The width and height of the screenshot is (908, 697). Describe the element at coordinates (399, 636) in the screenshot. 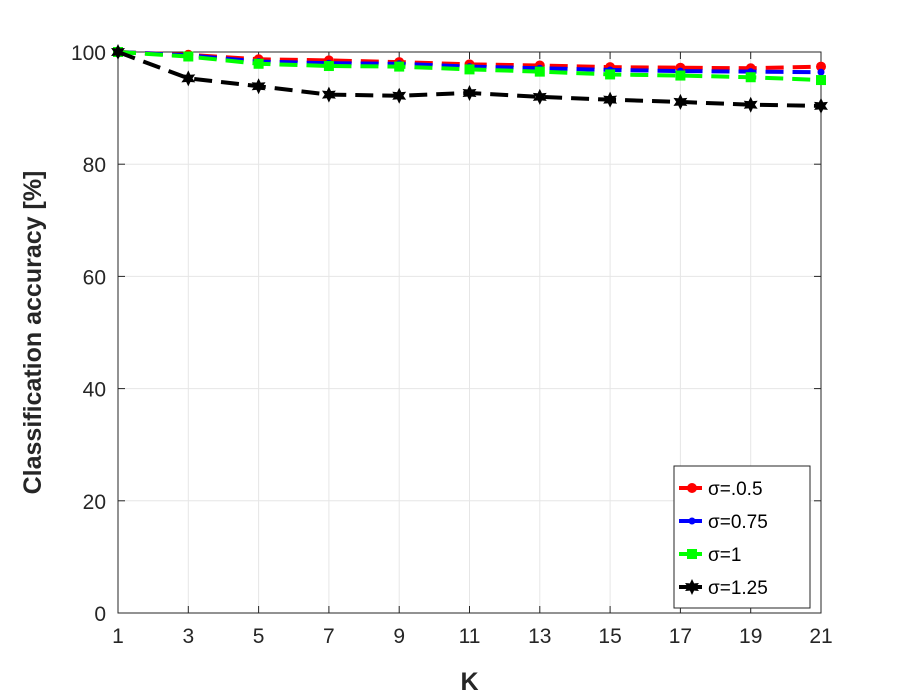

I see `x-tick-label: 9` at that location.